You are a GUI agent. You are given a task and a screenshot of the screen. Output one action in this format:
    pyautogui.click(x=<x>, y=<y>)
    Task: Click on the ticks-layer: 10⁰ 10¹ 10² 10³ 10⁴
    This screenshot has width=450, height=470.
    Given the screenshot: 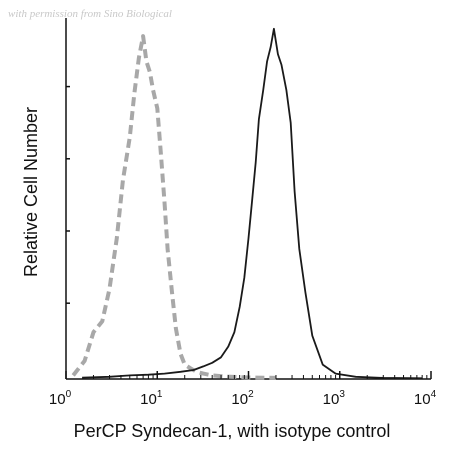 What is the action you would take?
    pyautogui.click(x=243, y=389)
    